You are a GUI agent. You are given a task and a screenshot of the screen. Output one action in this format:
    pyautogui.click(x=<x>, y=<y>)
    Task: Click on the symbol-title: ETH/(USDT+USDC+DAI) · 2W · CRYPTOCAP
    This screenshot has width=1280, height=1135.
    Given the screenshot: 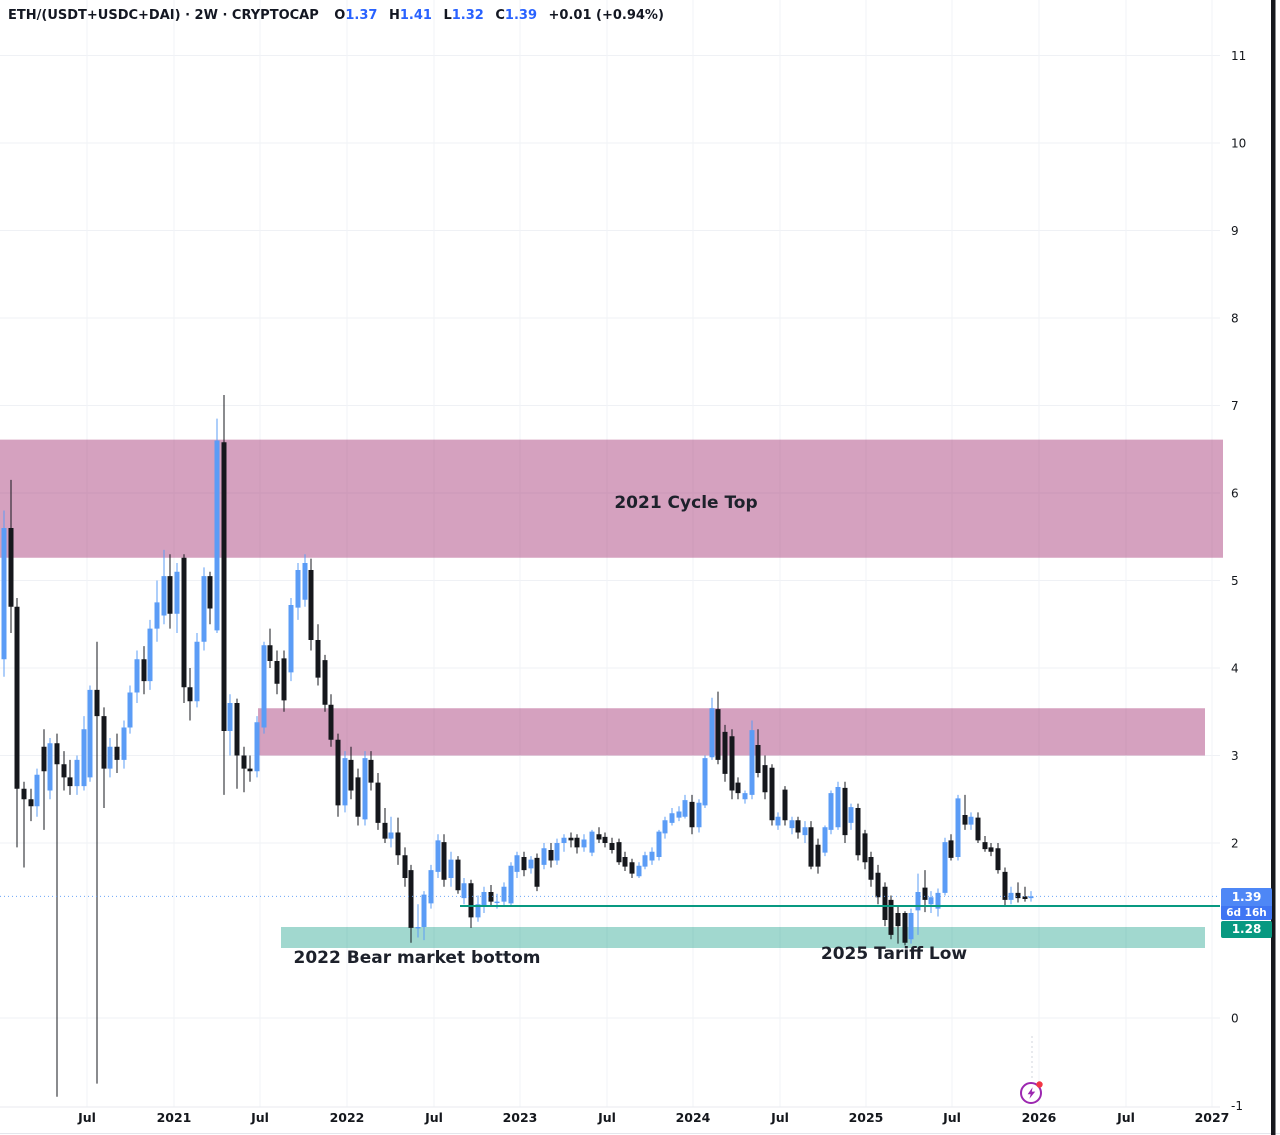 What is the action you would take?
    pyautogui.click(x=163, y=15)
    